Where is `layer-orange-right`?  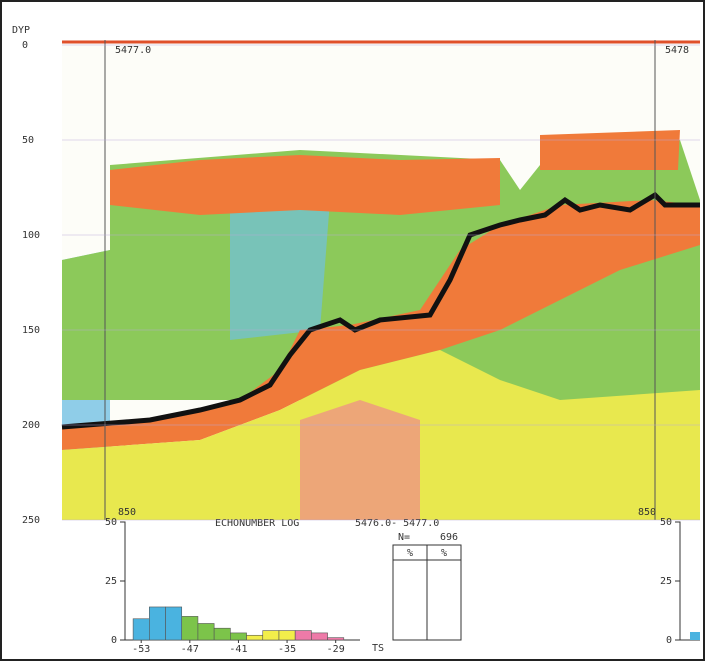
layer-orange-right is located at coordinates (610, 150).